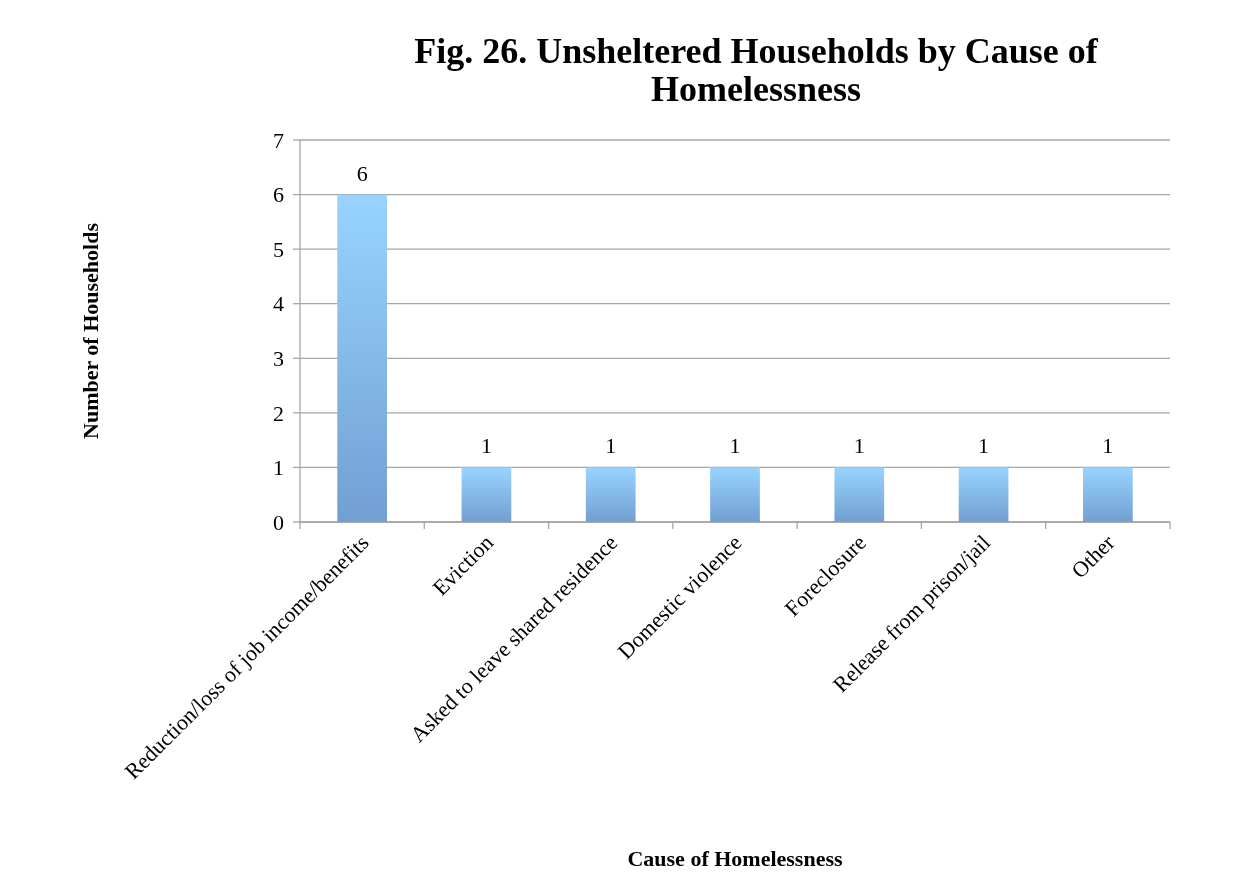  What do you see at coordinates (278, 358) in the screenshot?
I see `y-tick-label: 3` at bounding box center [278, 358].